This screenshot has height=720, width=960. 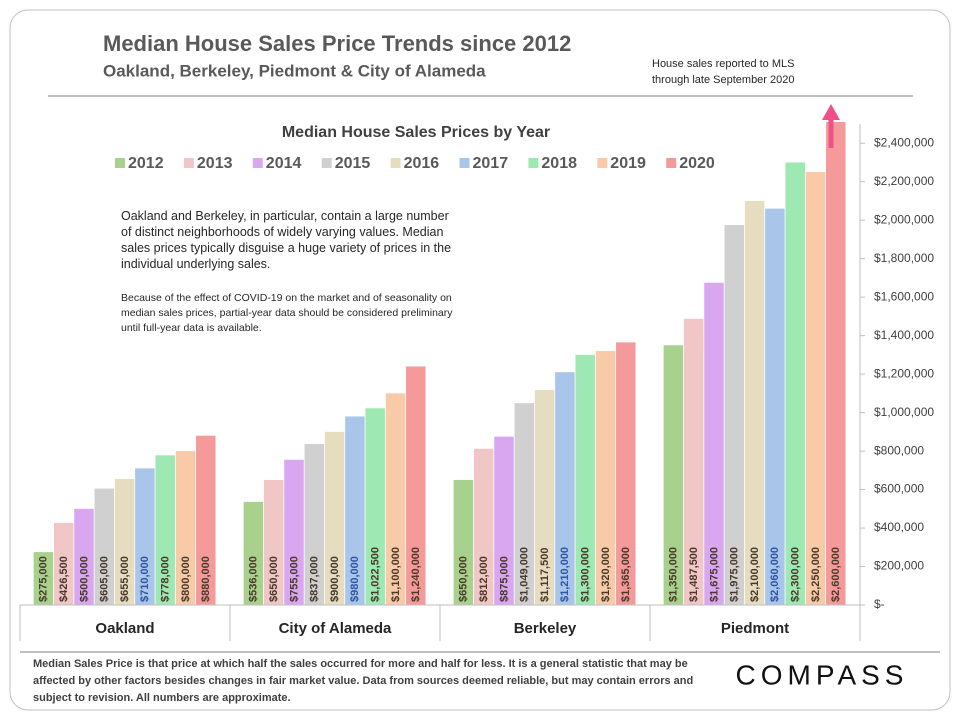 What do you see at coordinates (904, 296) in the screenshot?
I see `y-tick-label: $1,600,000` at bounding box center [904, 296].